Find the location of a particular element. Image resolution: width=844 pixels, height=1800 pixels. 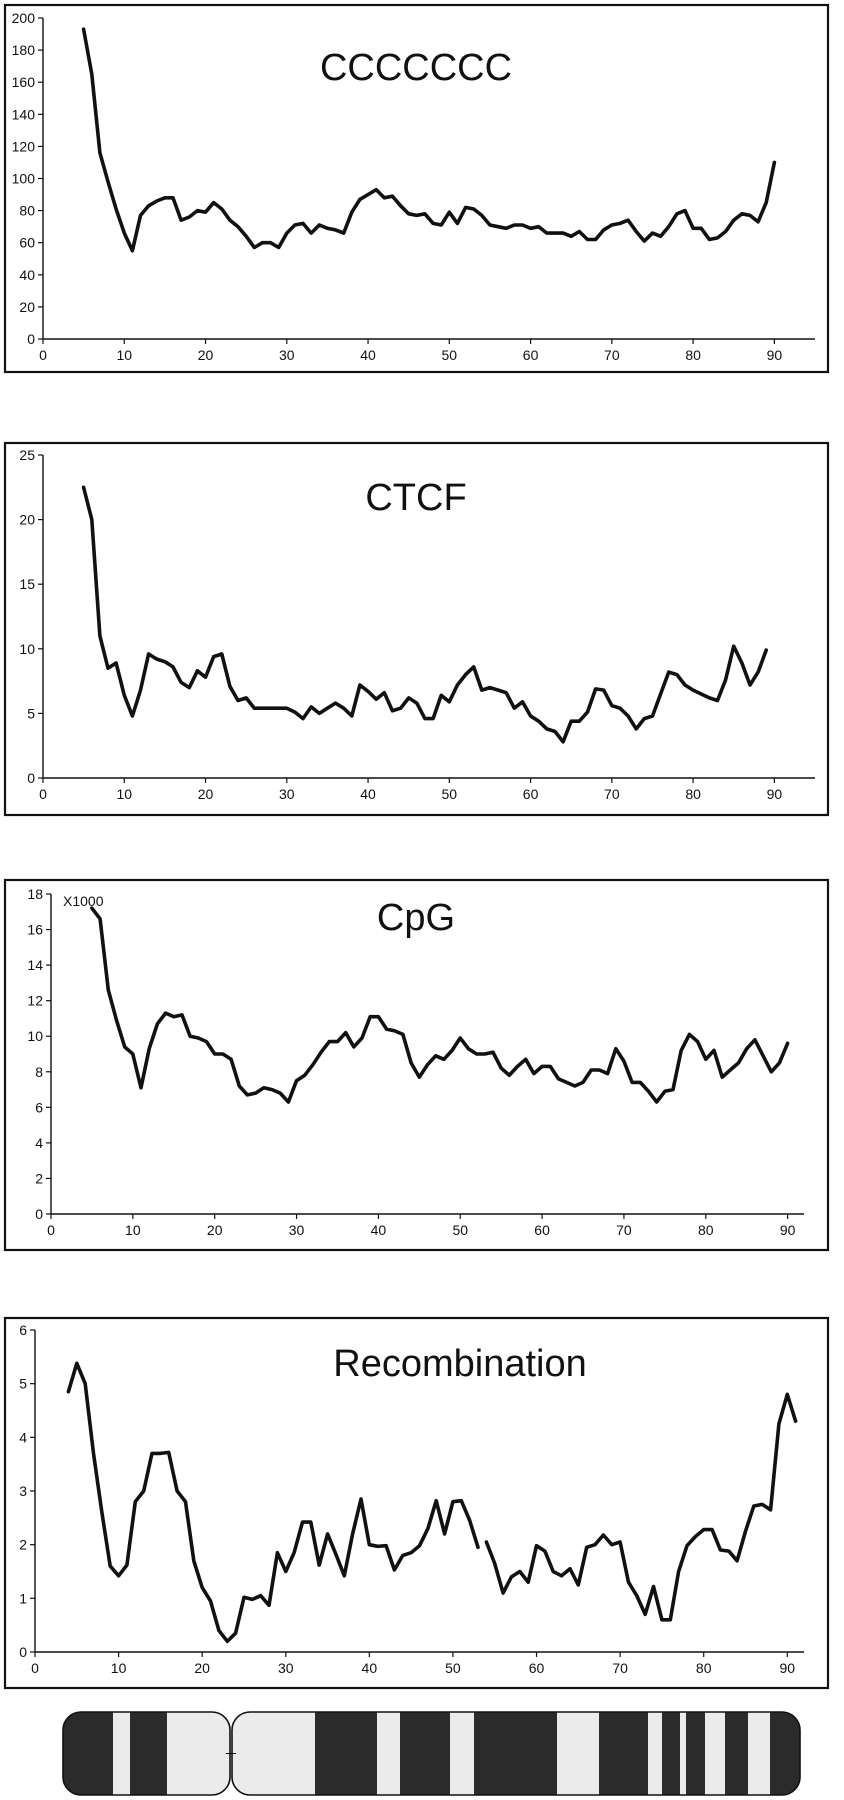

y-tick-label: 120 is located at coordinates (24, 146).